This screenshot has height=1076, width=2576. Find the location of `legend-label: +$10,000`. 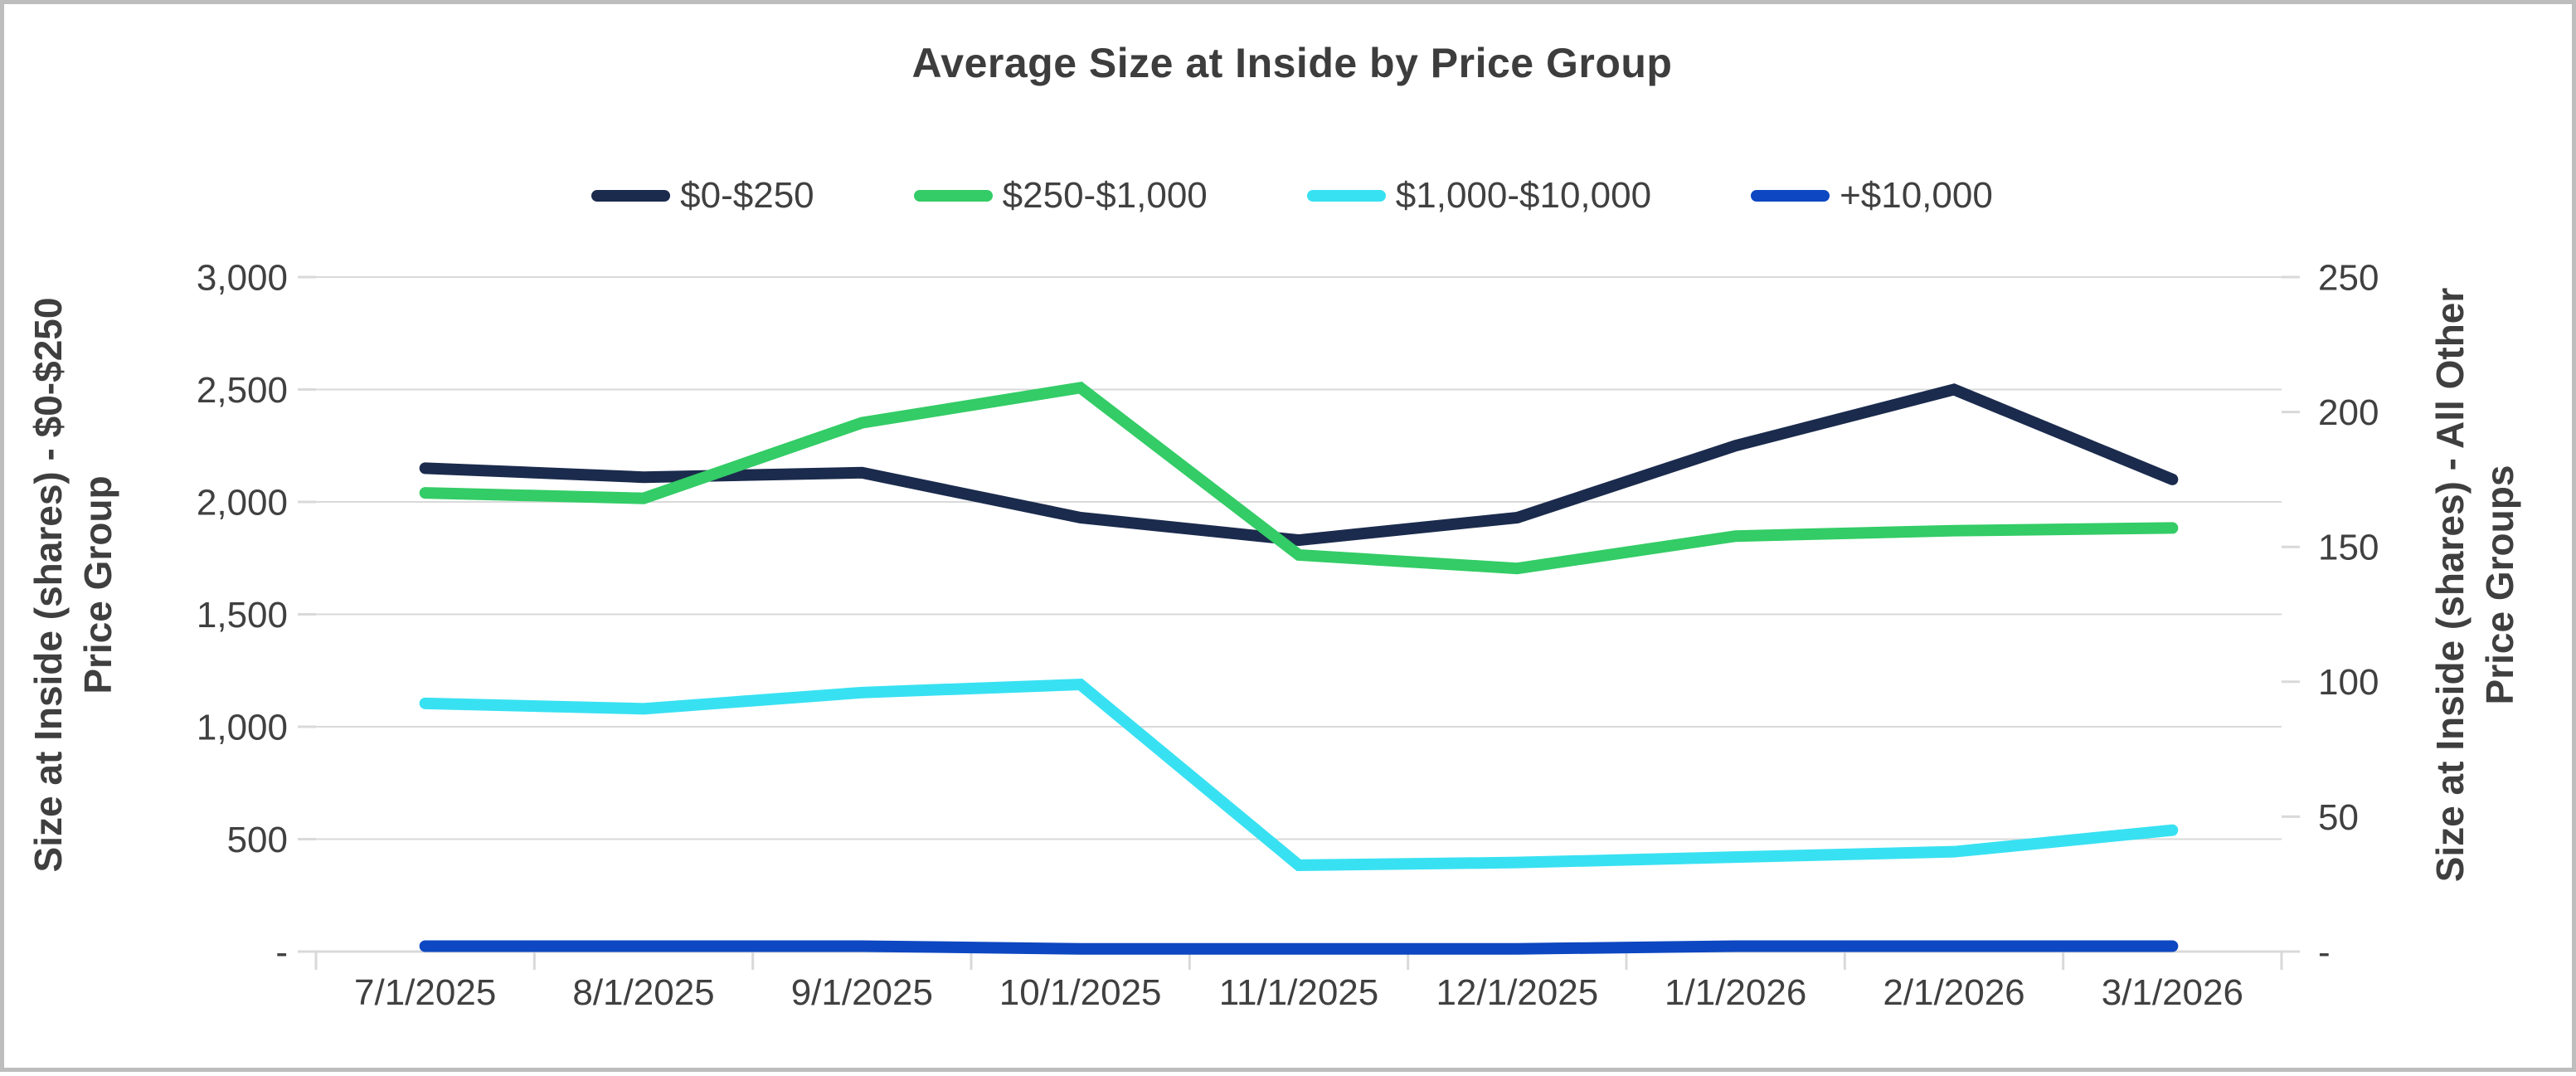

legend-label: +$10,000 is located at coordinates (1917, 195).